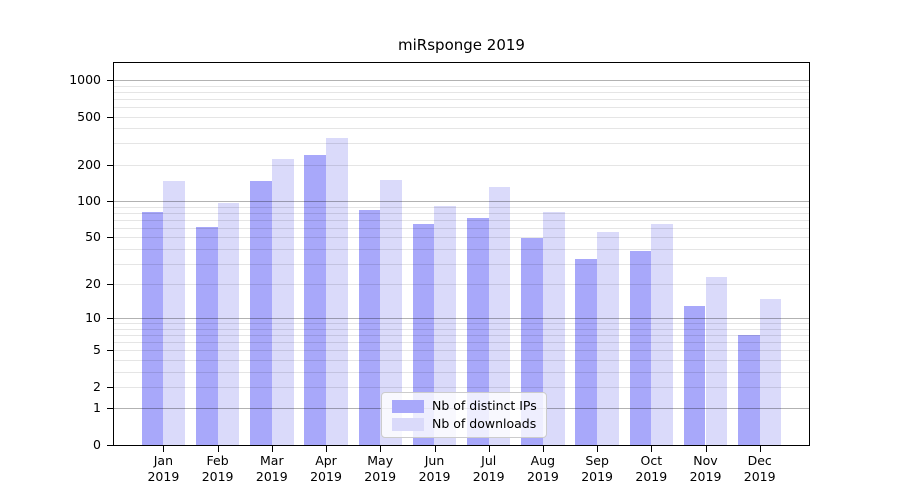  I want to click on bar-nb-of-downloads-feb, so click(228, 324).